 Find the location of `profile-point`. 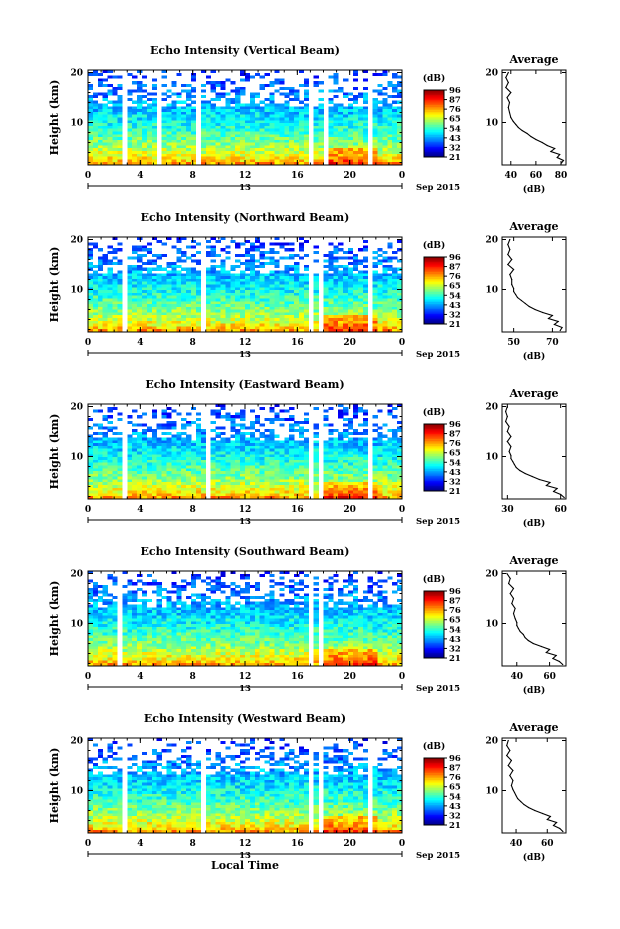

profile-point is located at coordinates (508, 244).